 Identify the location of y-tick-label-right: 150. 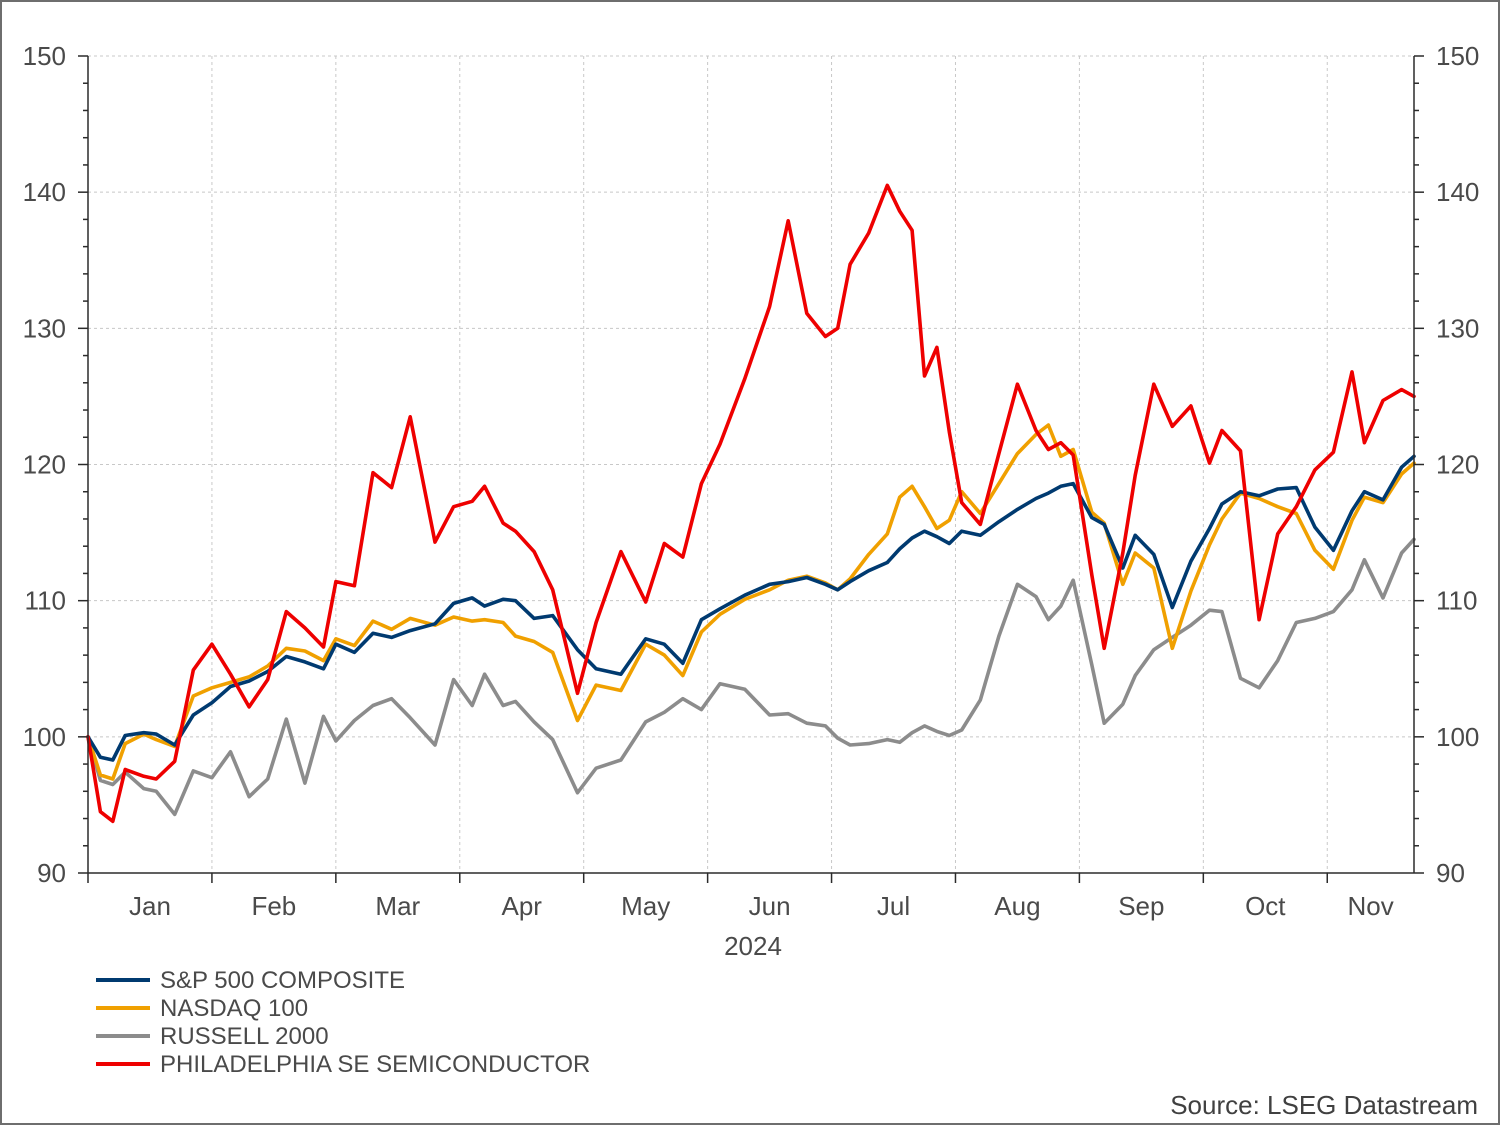
(1457, 56).